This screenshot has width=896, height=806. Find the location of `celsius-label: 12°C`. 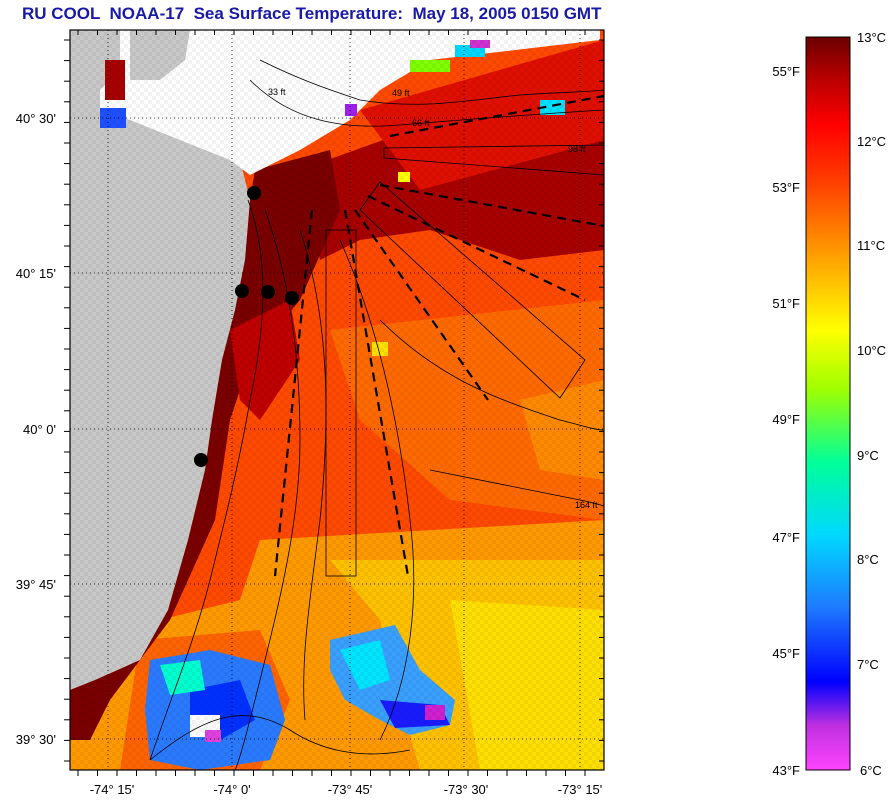

celsius-label: 12°C is located at coordinates (871, 141).